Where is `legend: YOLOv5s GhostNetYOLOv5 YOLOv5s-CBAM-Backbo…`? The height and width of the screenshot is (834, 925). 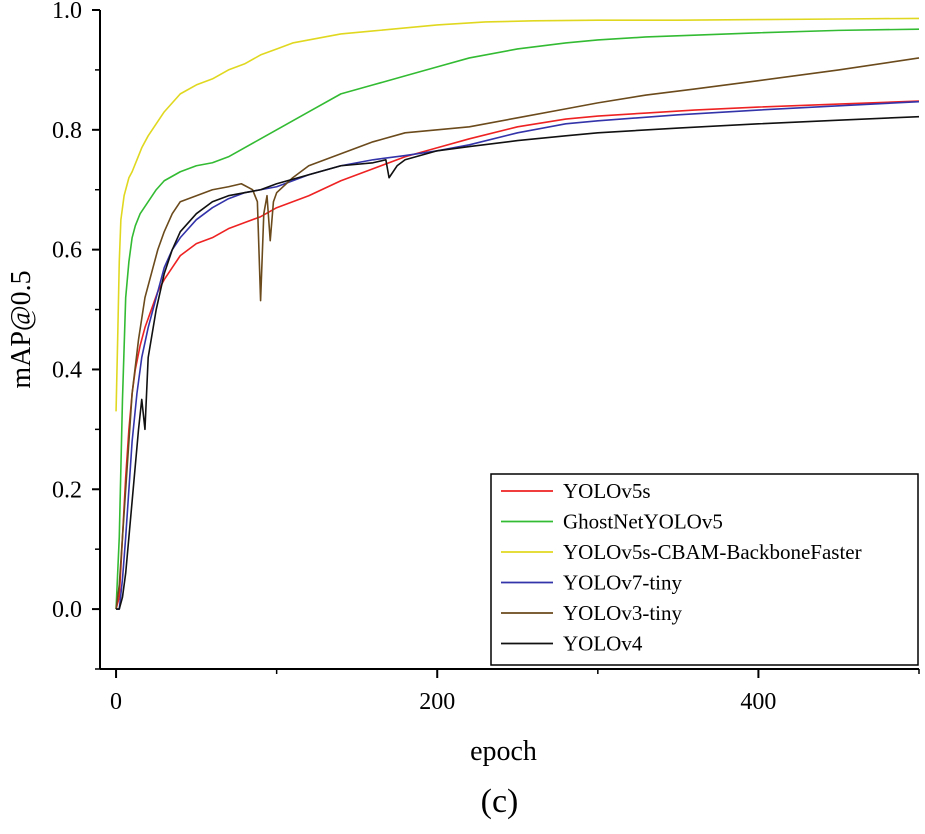
legend: YOLOv5s GhostNetYOLOv5 YOLOv5s-CBAM-Backbo… is located at coordinates (704, 569).